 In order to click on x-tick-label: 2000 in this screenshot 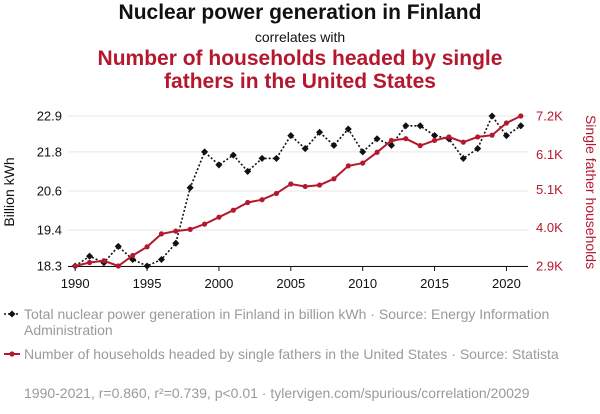, I will do `click(218, 283)`.